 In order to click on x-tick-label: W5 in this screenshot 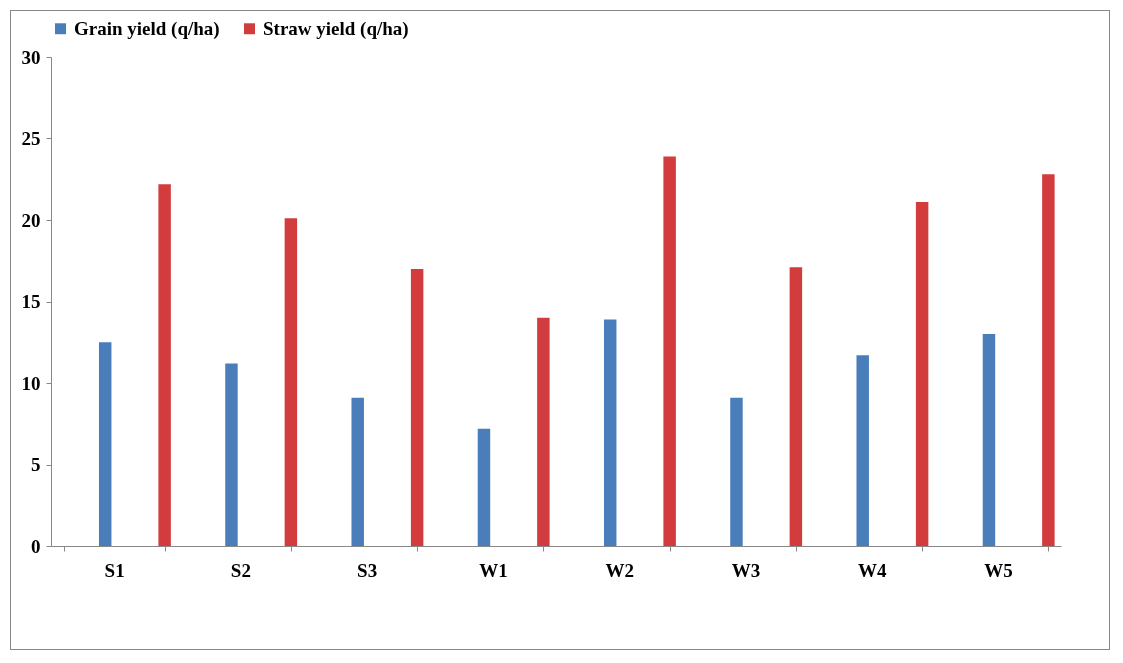, I will do `click(998, 570)`.